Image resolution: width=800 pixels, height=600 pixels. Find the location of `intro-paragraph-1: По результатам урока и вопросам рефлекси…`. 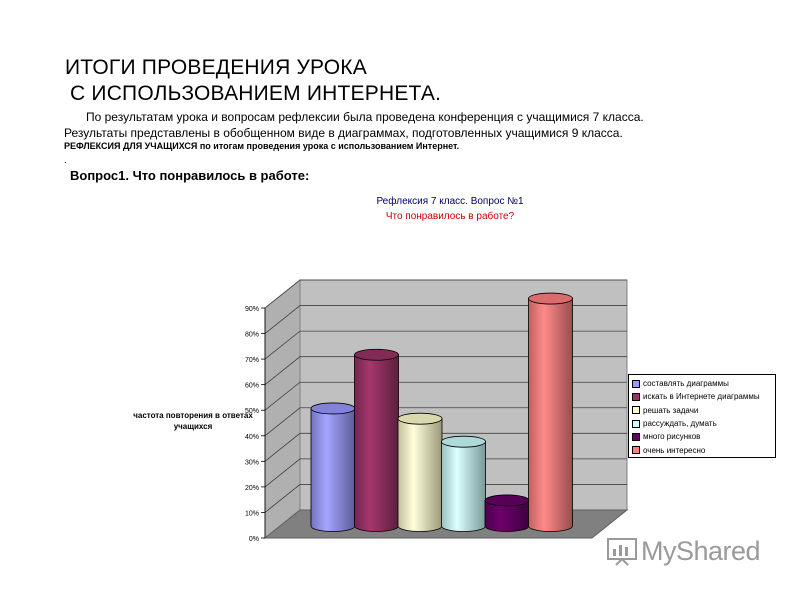

intro-paragraph-1: По результатам урока и вопросам рефлекси… is located at coordinates (365, 117).